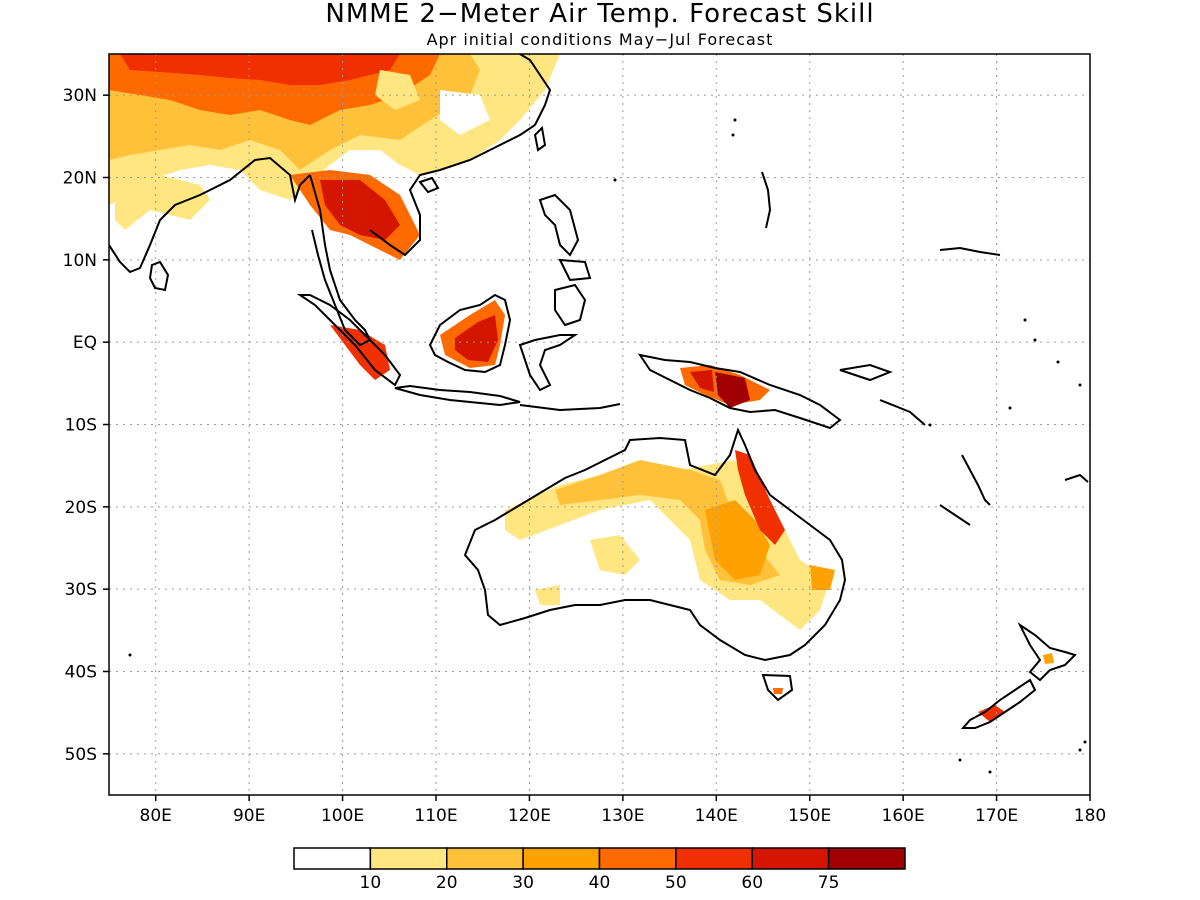  I want to click on coast-mindanao, so click(570, 305).